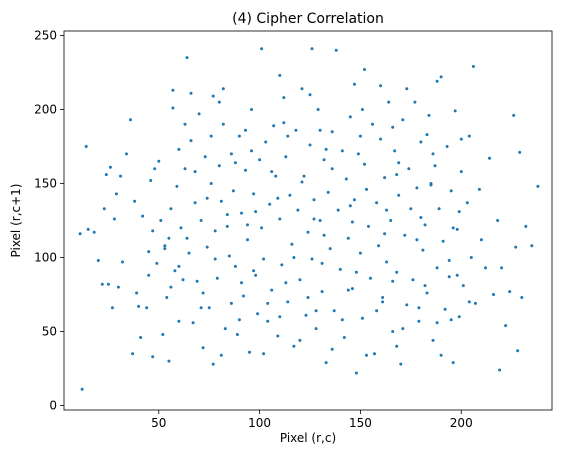  I want to click on y-tick-label: 0, so click(53, 406).